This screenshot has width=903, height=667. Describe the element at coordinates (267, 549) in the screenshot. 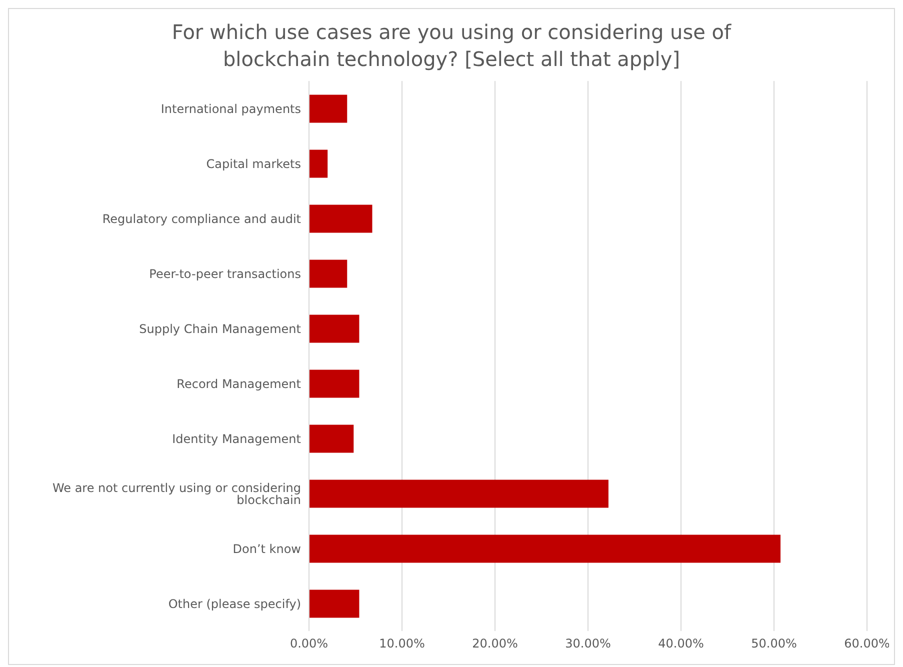

I see `y-tick-label: Don’t know` at that location.